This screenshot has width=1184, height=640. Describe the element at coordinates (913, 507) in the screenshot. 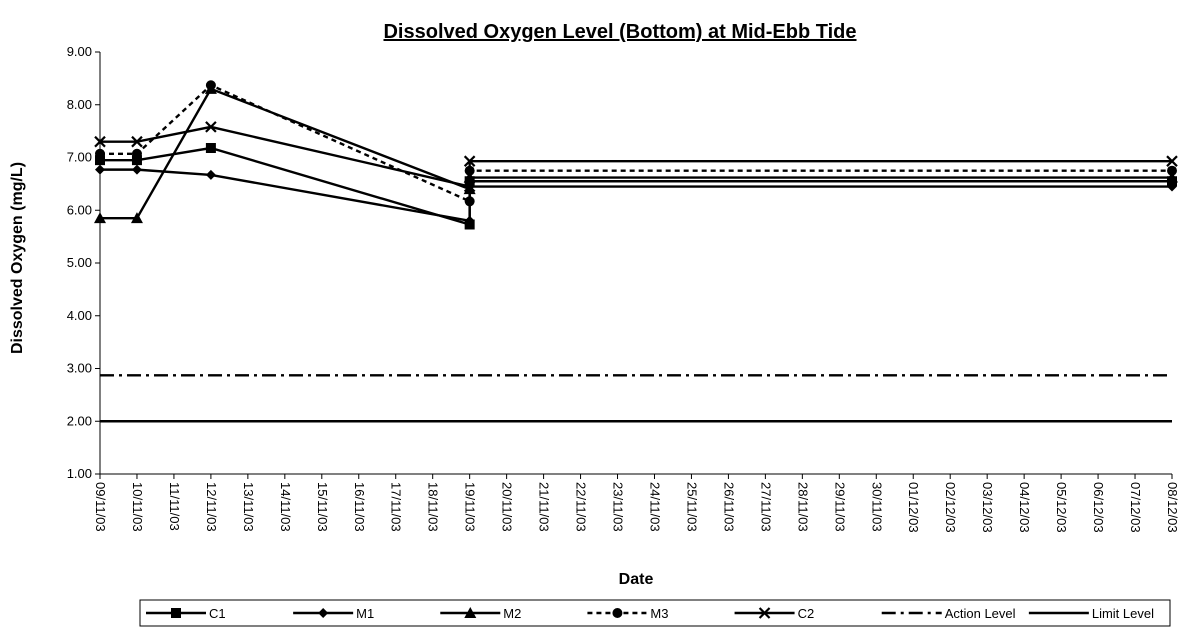

I see `x-tick-label: 01/12/03` at that location.